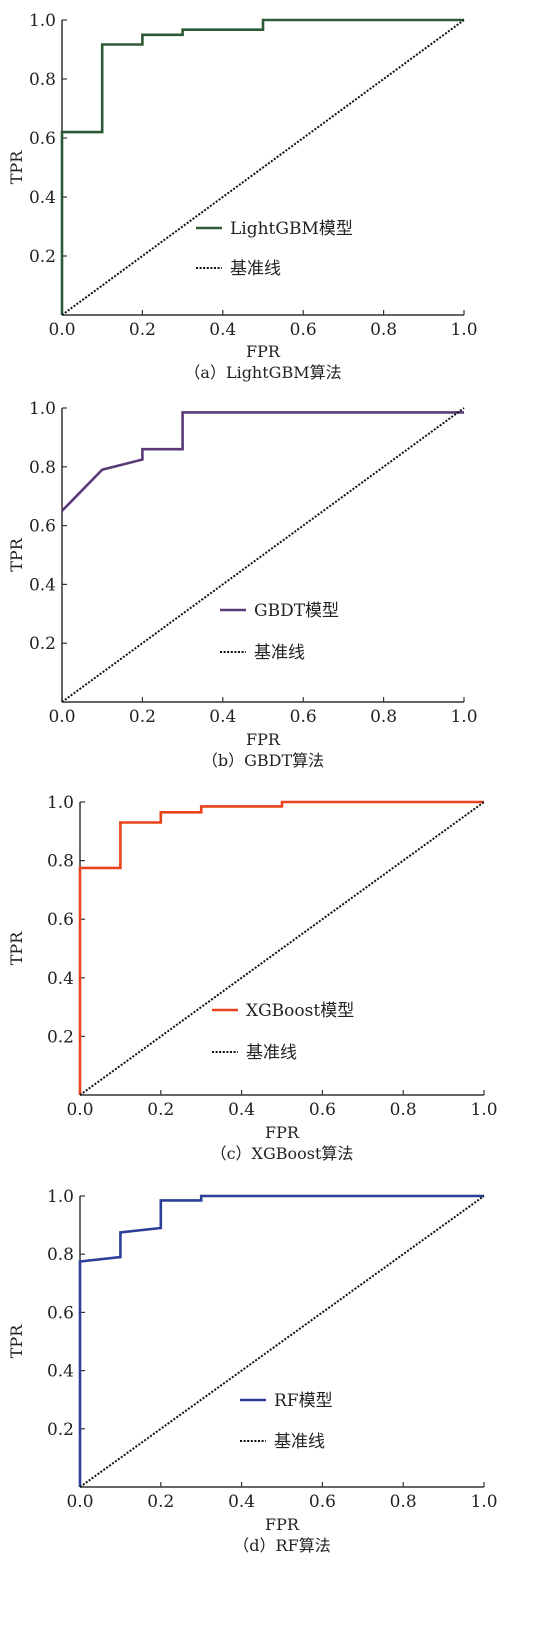 Image resolution: width=536 pixels, height=1628 pixels. What do you see at coordinates (282, 1153) in the screenshot?
I see `panel-caption: （c）XGBoost算法` at bounding box center [282, 1153].